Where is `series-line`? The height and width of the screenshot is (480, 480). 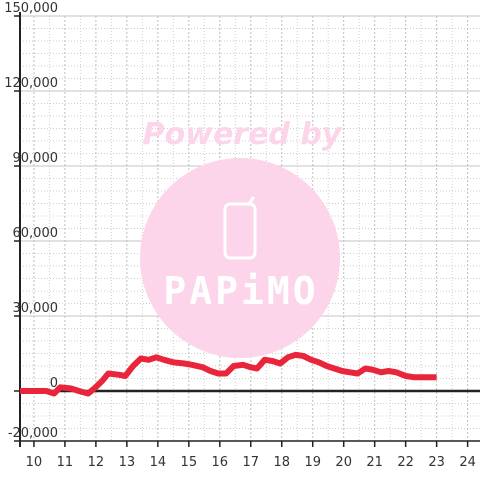 series-line is located at coordinates (228, 374).